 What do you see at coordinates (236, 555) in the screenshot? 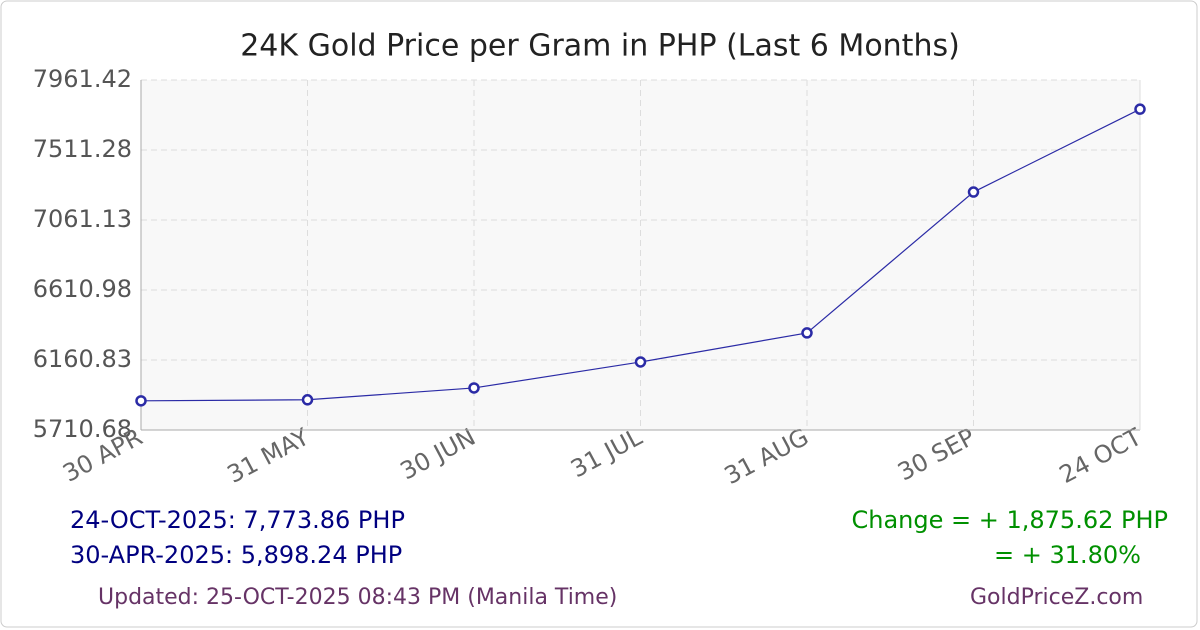
I see `first-price: 30-APR-2025: 5,898.24 PHP` at bounding box center [236, 555].